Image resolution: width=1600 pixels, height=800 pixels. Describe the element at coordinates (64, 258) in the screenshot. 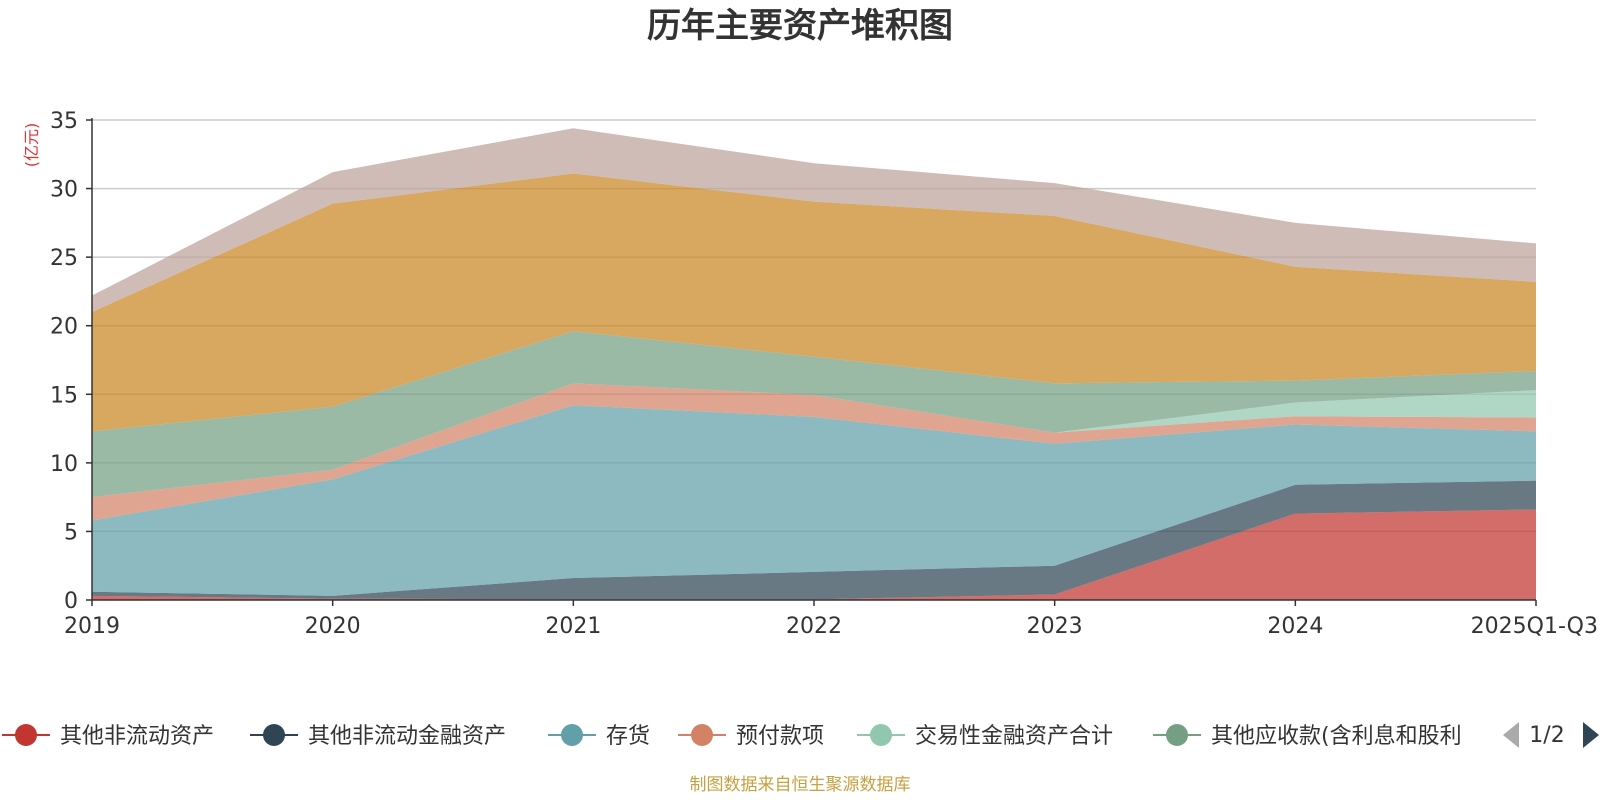

I see `y-tick-label: 25` at that location.